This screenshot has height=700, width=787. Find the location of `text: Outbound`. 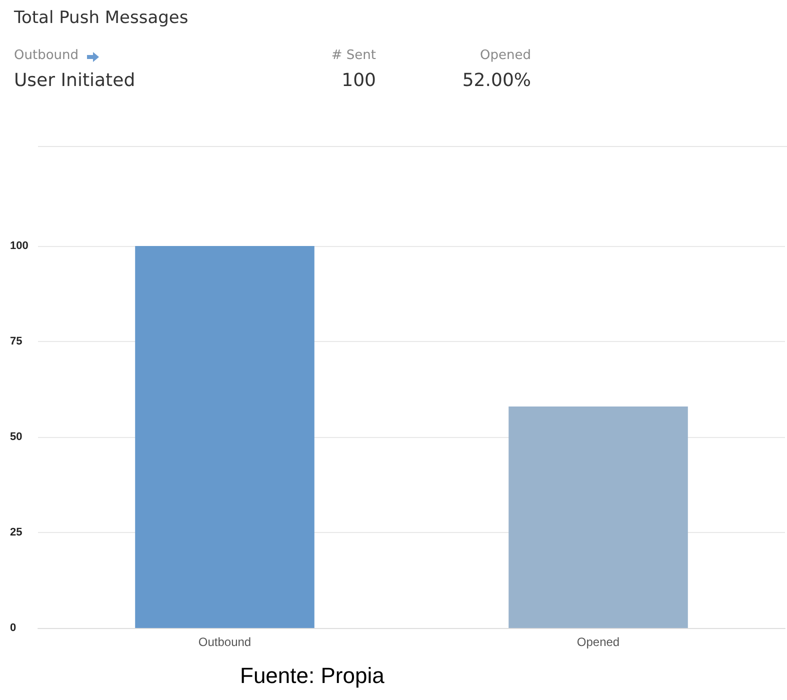

text: Outbound is located at coordinates (46, 55).